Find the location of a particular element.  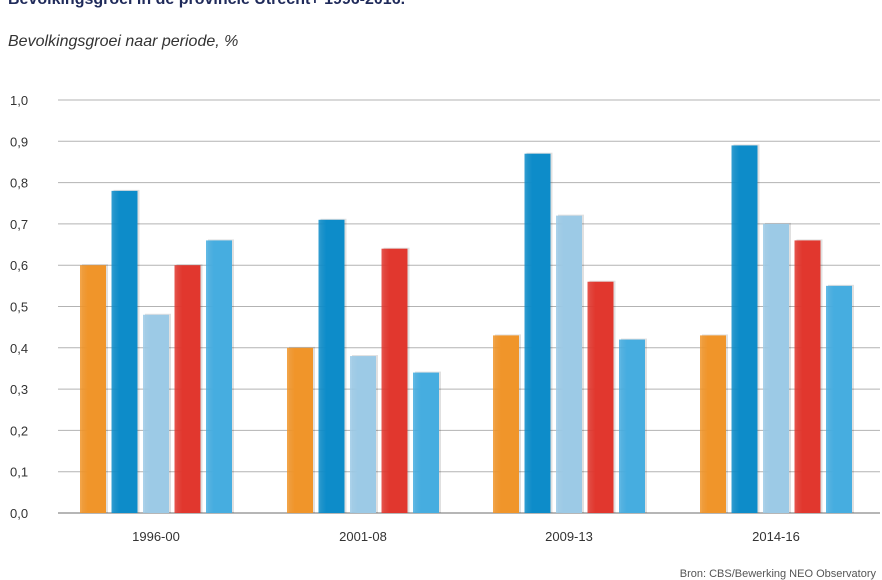

chart-subtitle: Bevolkingsgroei naar periode, % is located at coordinates (123, 41).